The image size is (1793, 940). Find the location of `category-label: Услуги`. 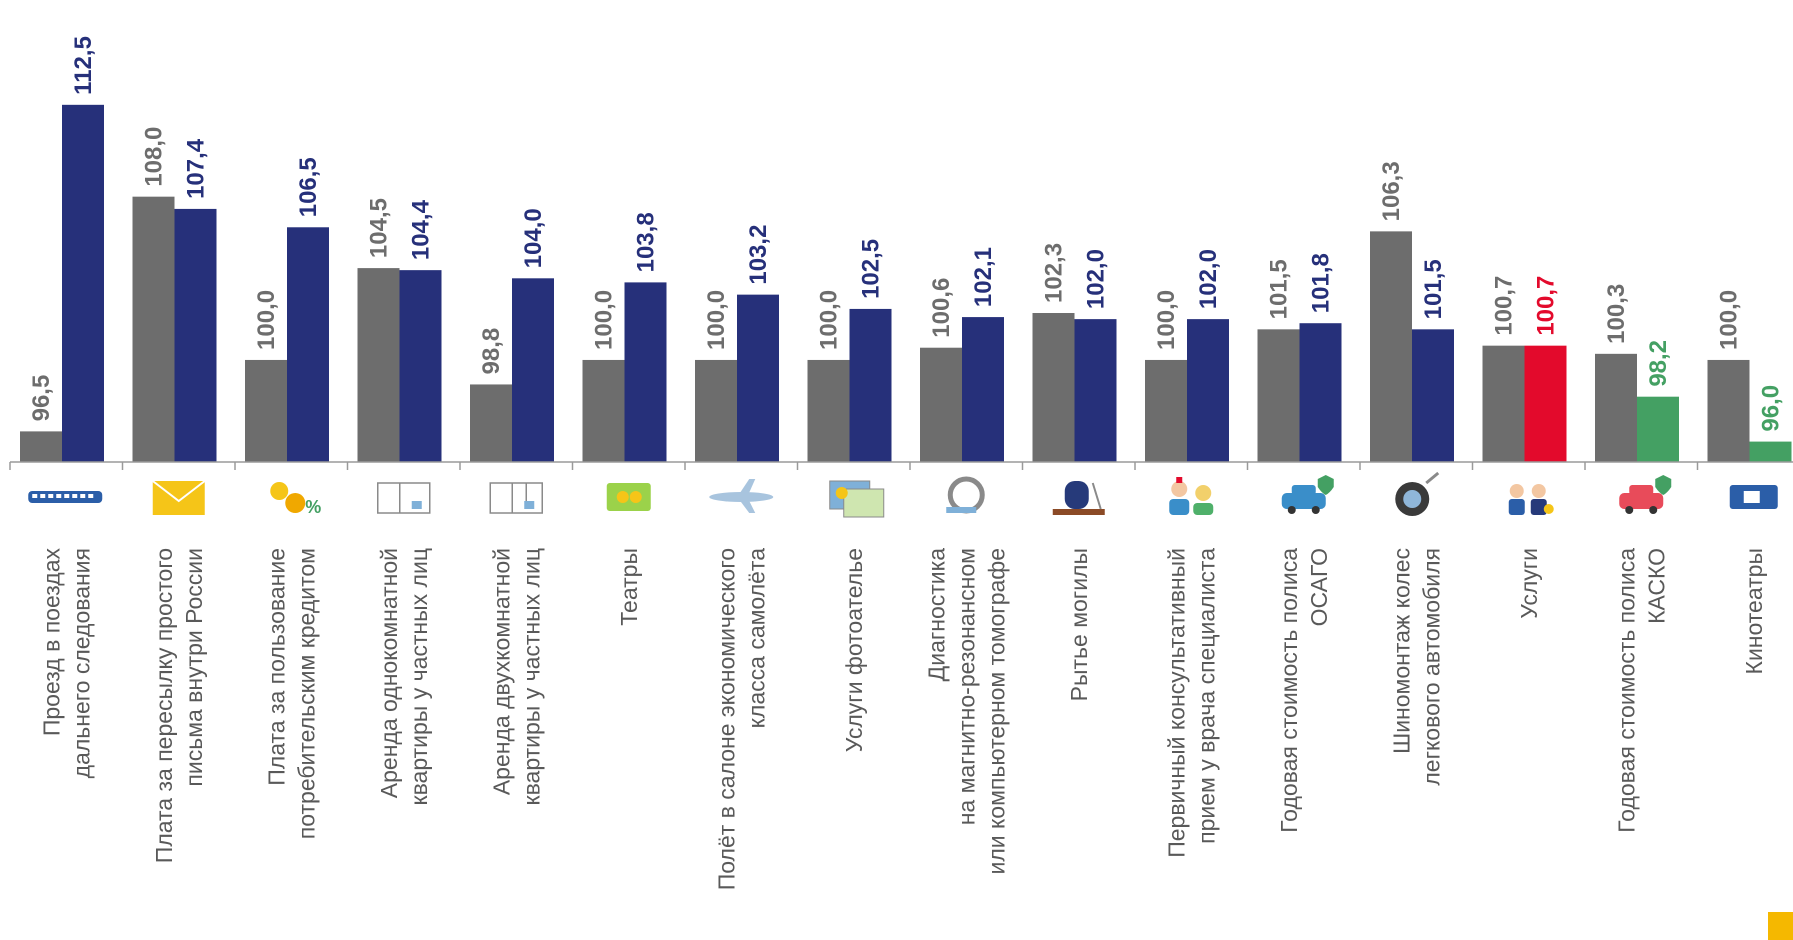

category-label: Услуги is located at coordinates (1529, 583).